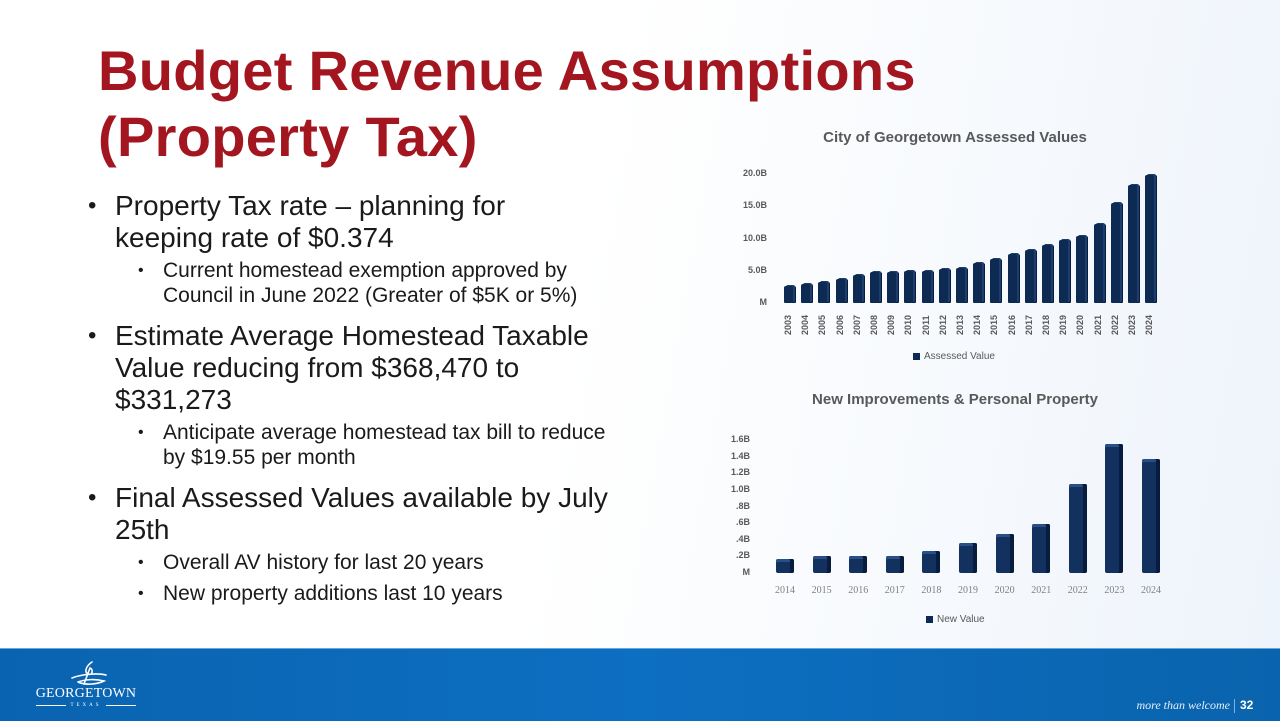  I want to click on y-tick-label: 1.2B, so click(740, 472).